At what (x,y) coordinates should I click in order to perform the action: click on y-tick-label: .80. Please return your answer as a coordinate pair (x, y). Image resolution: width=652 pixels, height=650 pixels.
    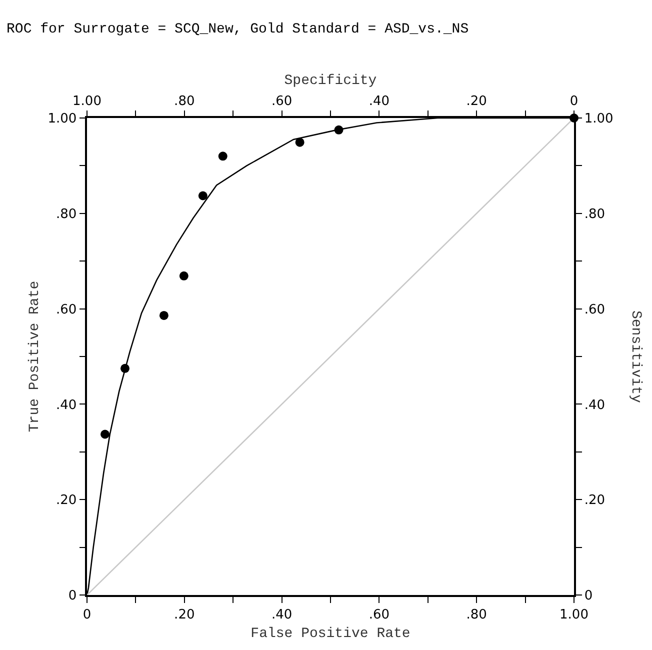
    Looking at the image, I should click on (66, 214).